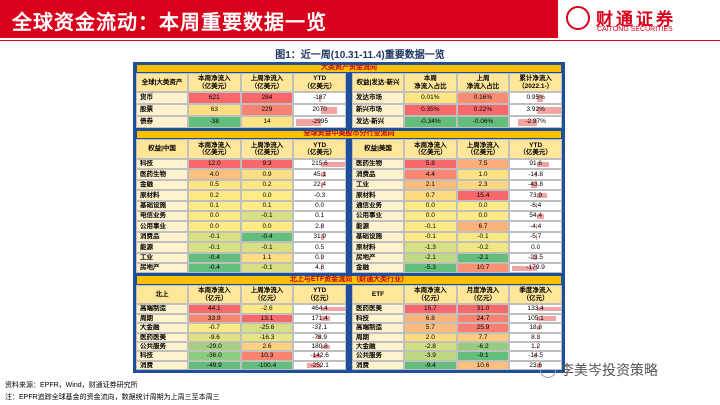  Describe the element at coordinates (267, 98) in the screenshot. I see `heat-cell: 284` at that location.